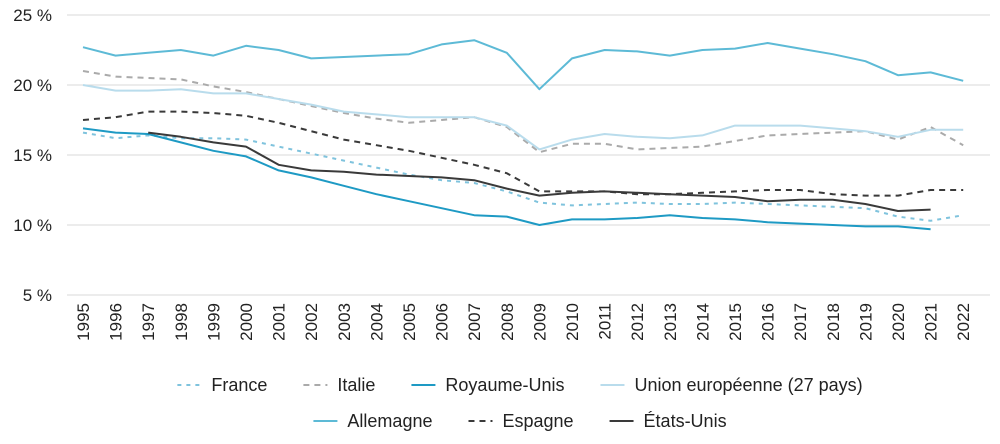 This screenshot has height=444, width=1000. Describe the element at coordinates (32, 15) in the screenshot. I see `y-tick-label: 25 %` at that location.